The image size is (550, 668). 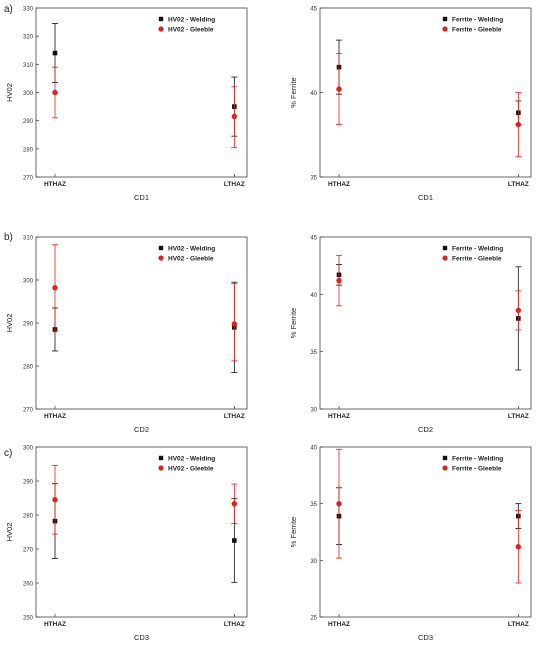 What do you see at coordinates (28, 585) in the screenshot?
I see `y-tick-label: 260` at bounding box center [28, 585].